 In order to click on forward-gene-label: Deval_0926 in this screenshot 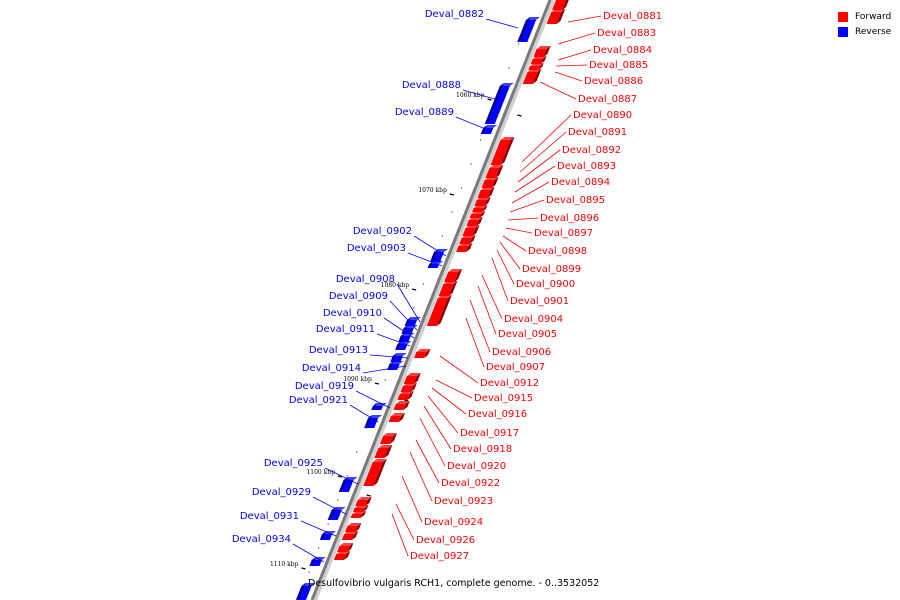, I will do `click(445, 540)`.